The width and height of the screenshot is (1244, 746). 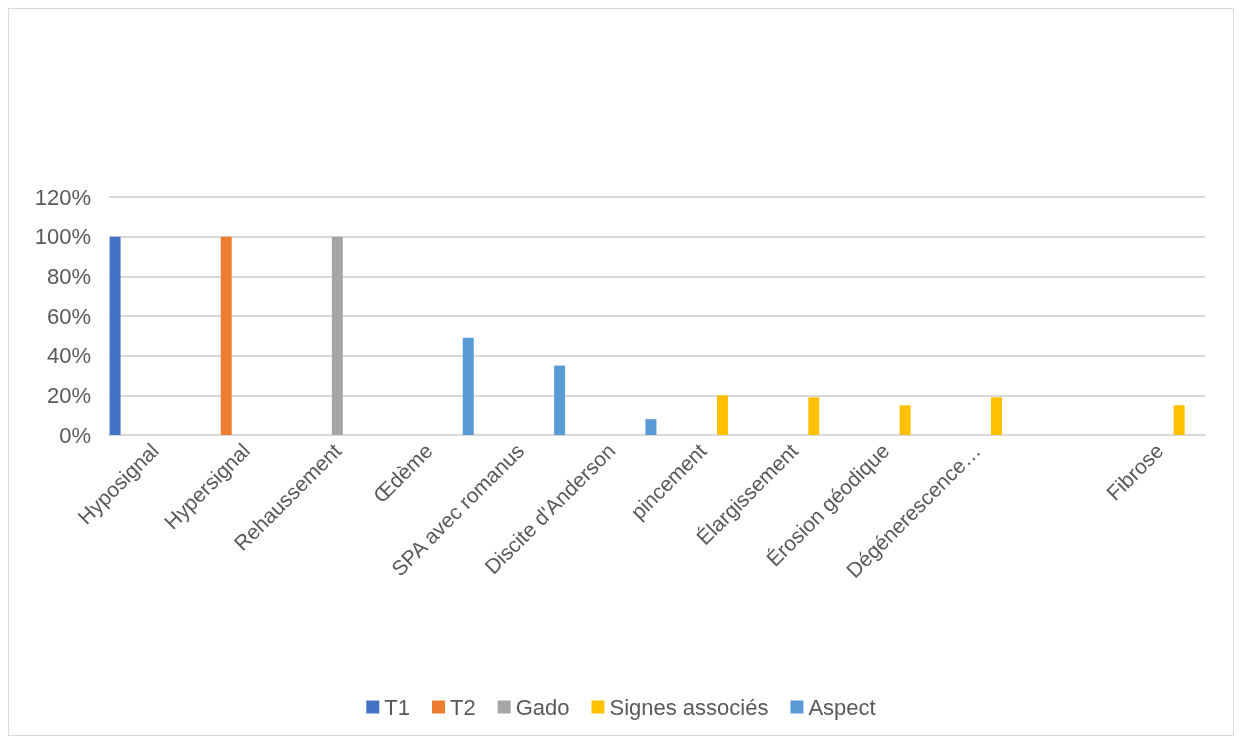 What do you see at coordinates (62, 197) in the screenshot?
I see `y-tick-label: 120%` at bounding box center [62, 197].